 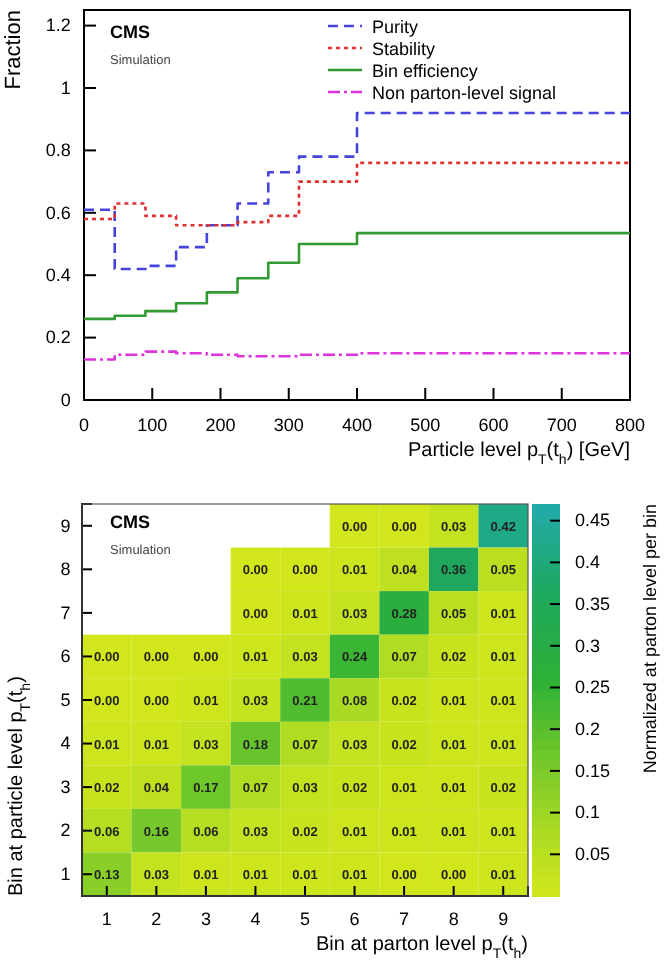 I want to click on y-tick-label: 0.4, so click(x=58, y=274).